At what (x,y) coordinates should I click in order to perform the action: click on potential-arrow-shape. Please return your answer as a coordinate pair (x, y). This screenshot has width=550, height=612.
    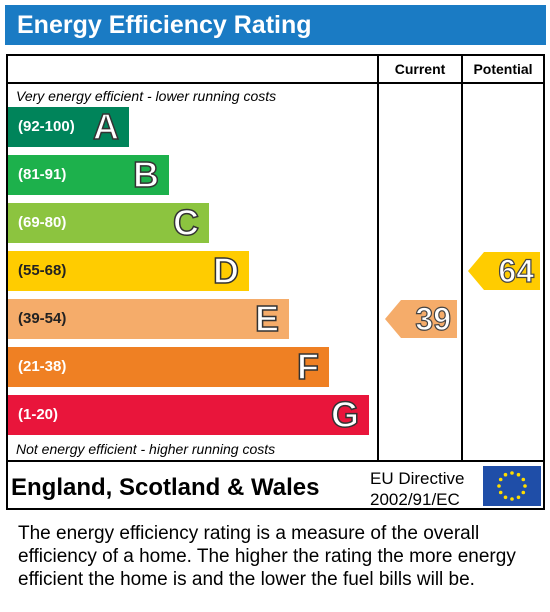
    Looking at the image, I should click on (504, 271).